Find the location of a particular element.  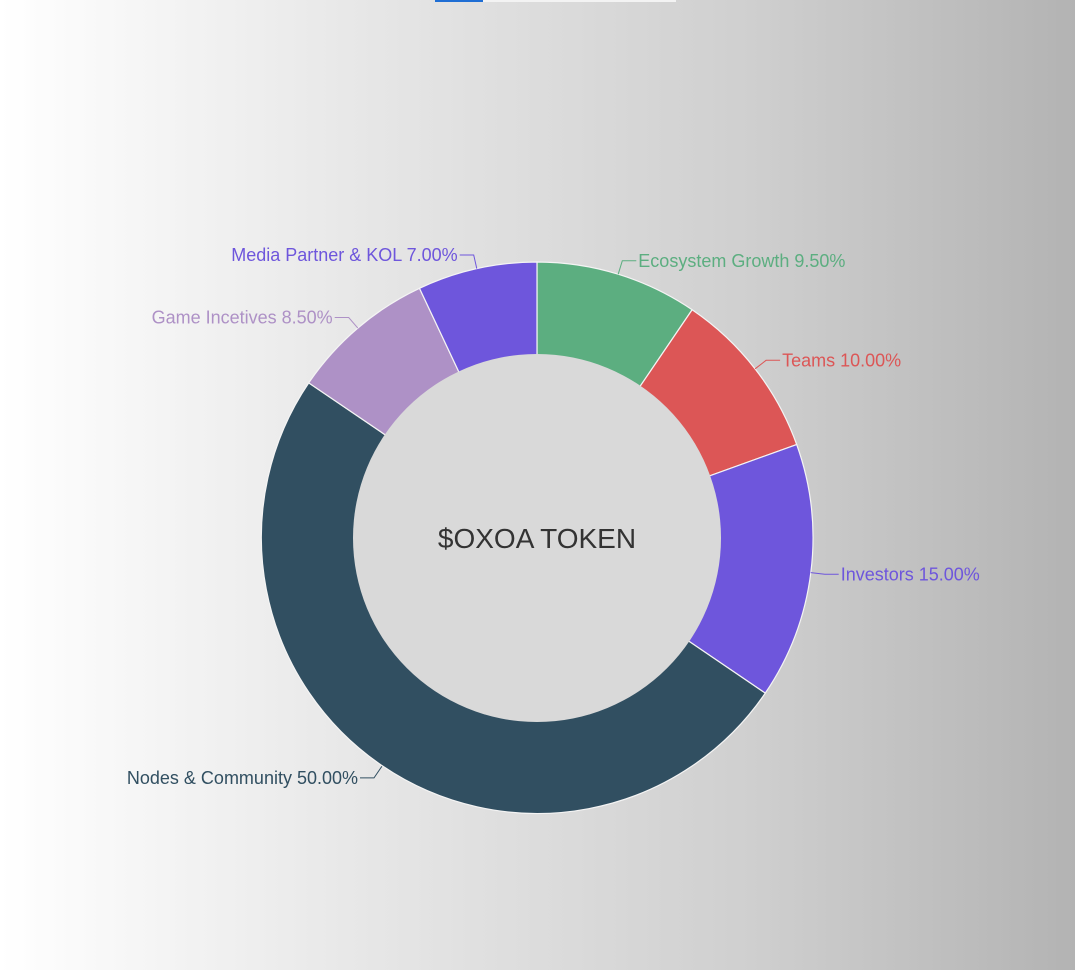

leader-line-media-partner-kol is located at coordinates (468, 261).